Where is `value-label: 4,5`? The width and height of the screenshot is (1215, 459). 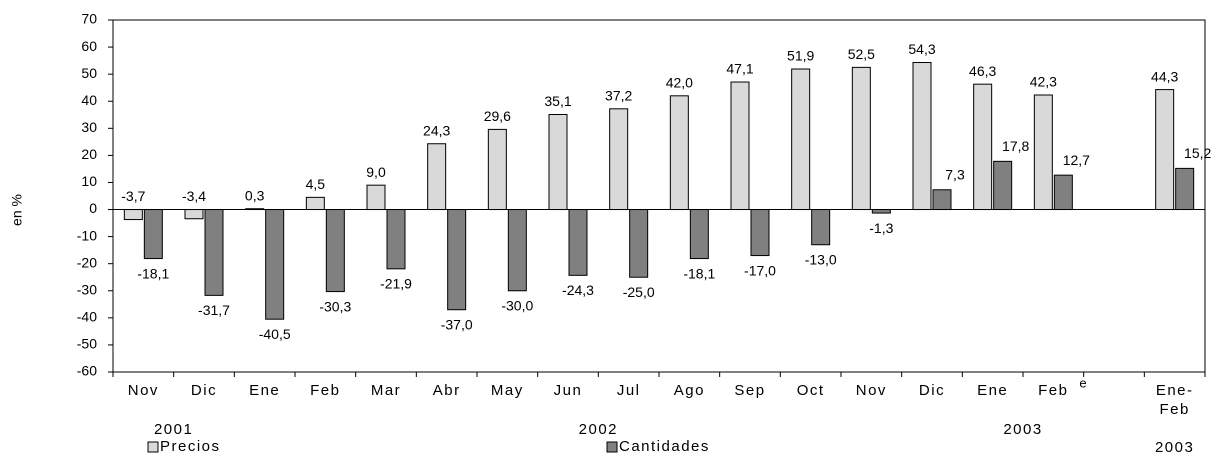
value-label: 4,5 is located at coordinates (316, 184).